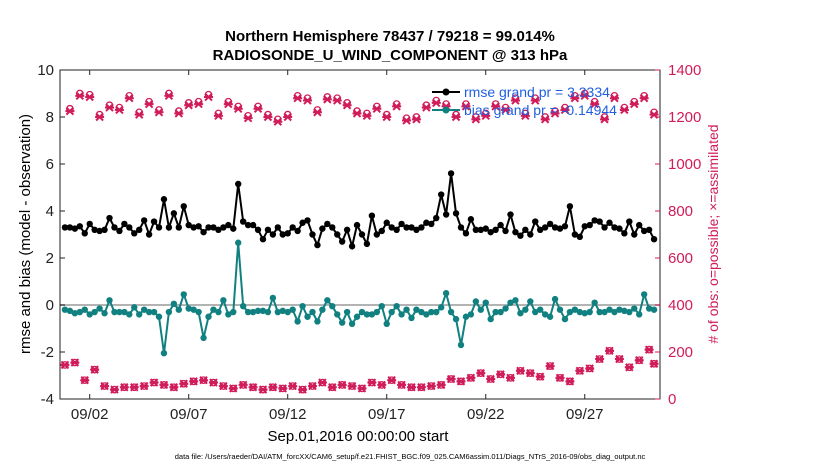 The image size is (830, 470). I want to click on chart-subtitle: RADIOSONDE_U_WIND_COMPONENT @ 313 hPa, so click(390, 55).